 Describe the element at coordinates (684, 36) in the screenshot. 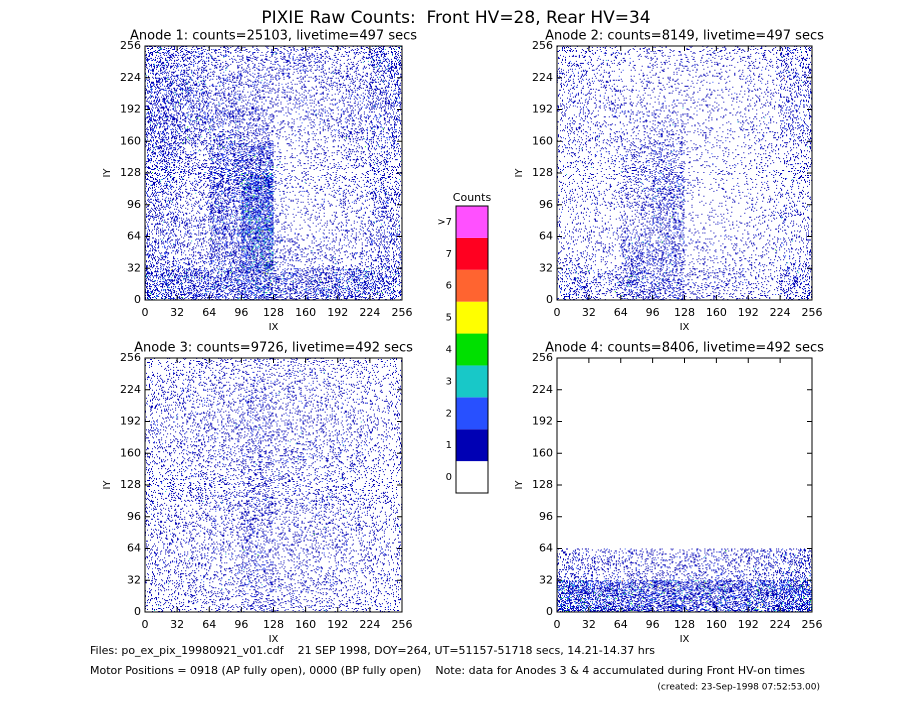

I see `panel-title: Anode 2: counts=8149, livetime=497 secs` at that location.